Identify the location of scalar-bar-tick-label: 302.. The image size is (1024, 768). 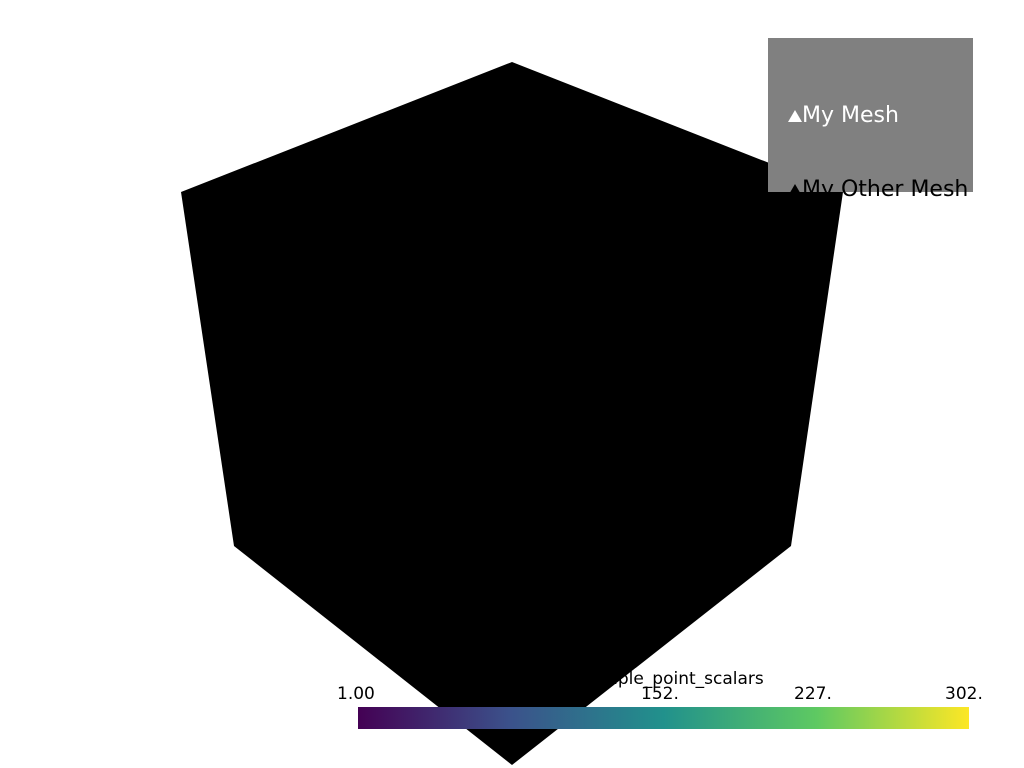
(964, 694).